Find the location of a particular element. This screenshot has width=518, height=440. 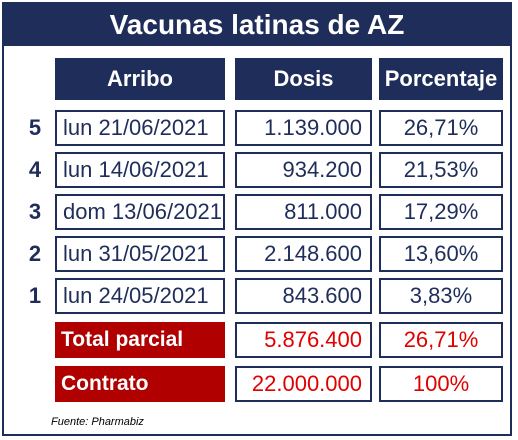

row-rank: 5 is located at coordinates (35, 127).